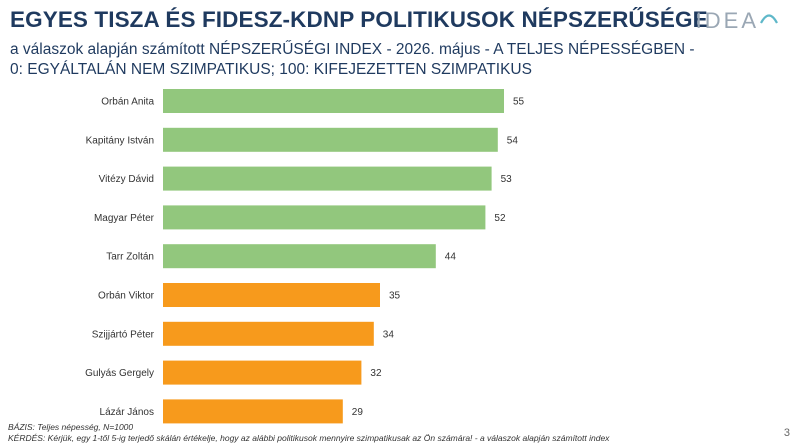  I want to click on category-label: Orbán Viktor, so click(126, 296).